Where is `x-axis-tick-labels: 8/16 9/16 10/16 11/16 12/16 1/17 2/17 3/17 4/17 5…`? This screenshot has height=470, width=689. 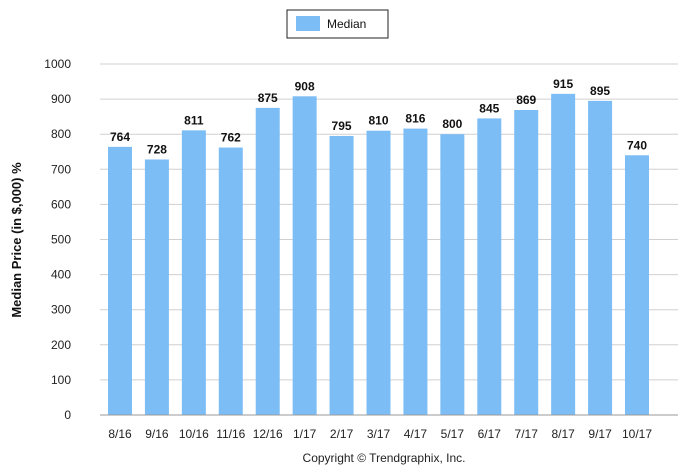 x-axis-tick-labels: 8/16 9/16 10/16 11/16 12/16 1/17 2/17 3/17 4/17 5… is located at coordinates (380, 434).